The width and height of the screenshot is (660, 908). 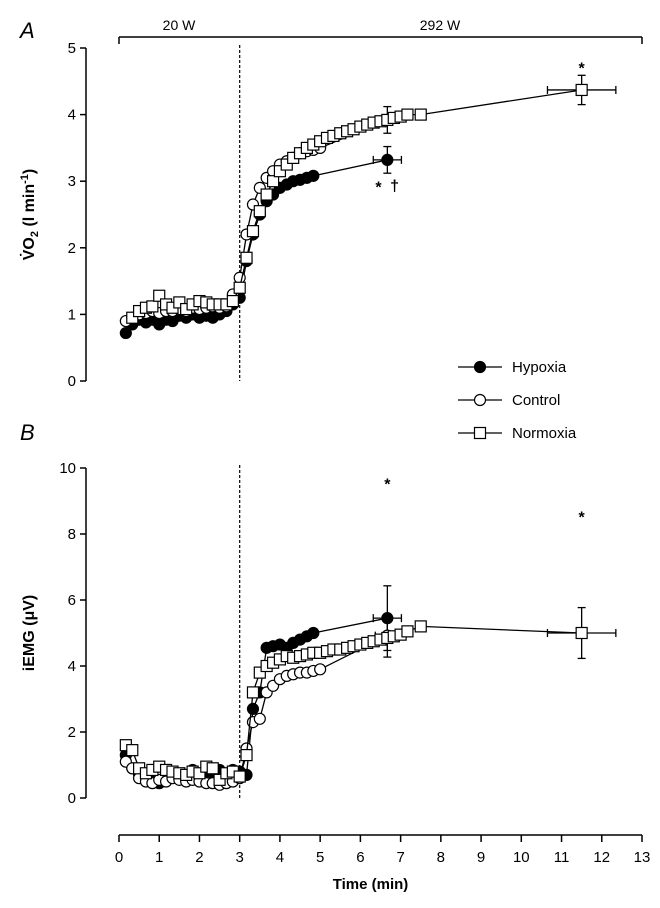 I want to click on legend-marker-normoxia, so click(x=480, y=433).